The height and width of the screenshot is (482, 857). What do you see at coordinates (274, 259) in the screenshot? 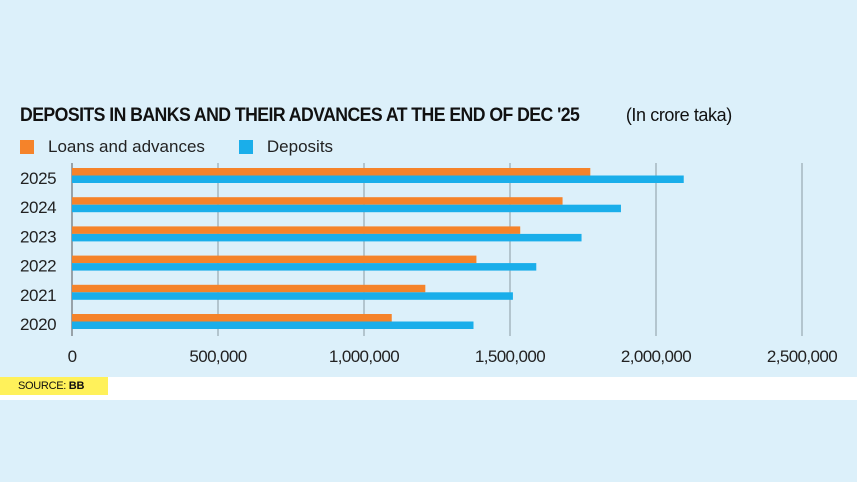
I see `loans-bar-2022` at bounding box center [274, 259].